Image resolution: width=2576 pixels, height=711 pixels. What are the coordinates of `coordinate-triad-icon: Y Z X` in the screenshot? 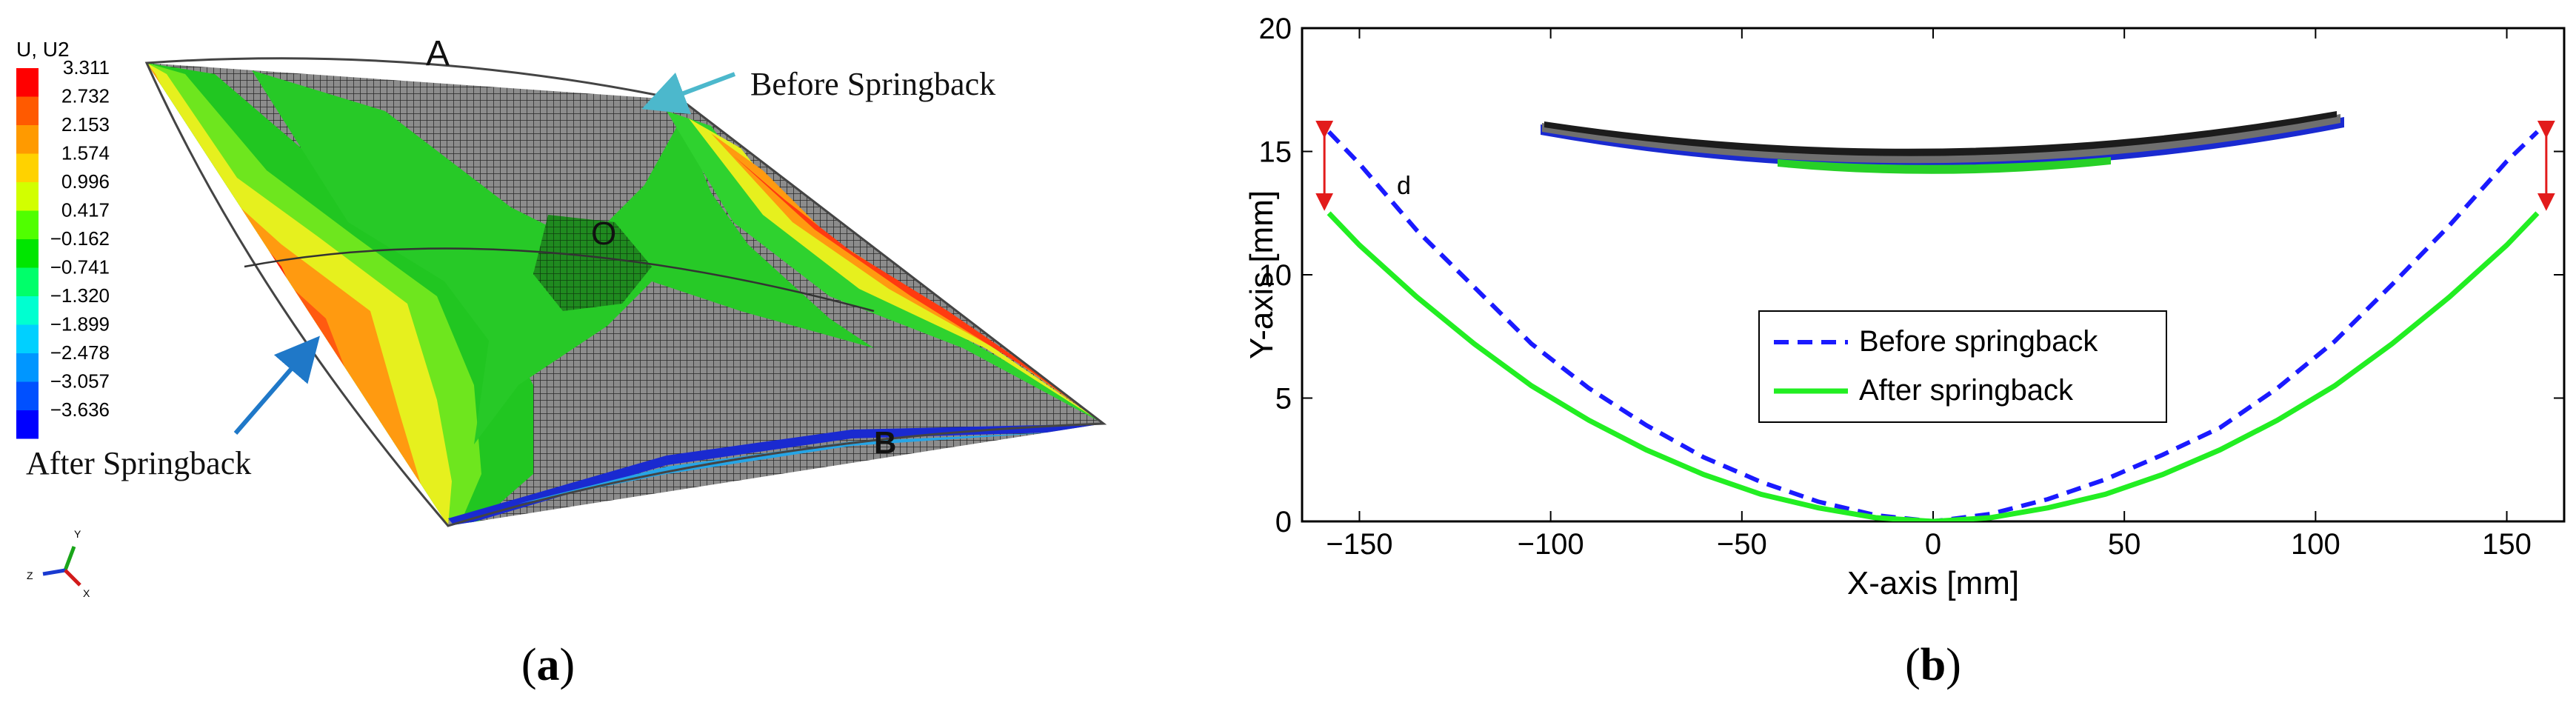 It's located at (58, 563).